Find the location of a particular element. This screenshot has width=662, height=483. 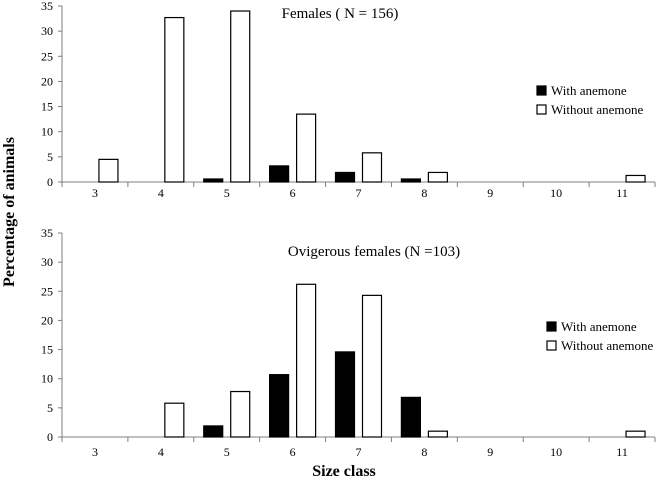

y-axis-label: Percentage of animals is located at coordinates (9, 212).